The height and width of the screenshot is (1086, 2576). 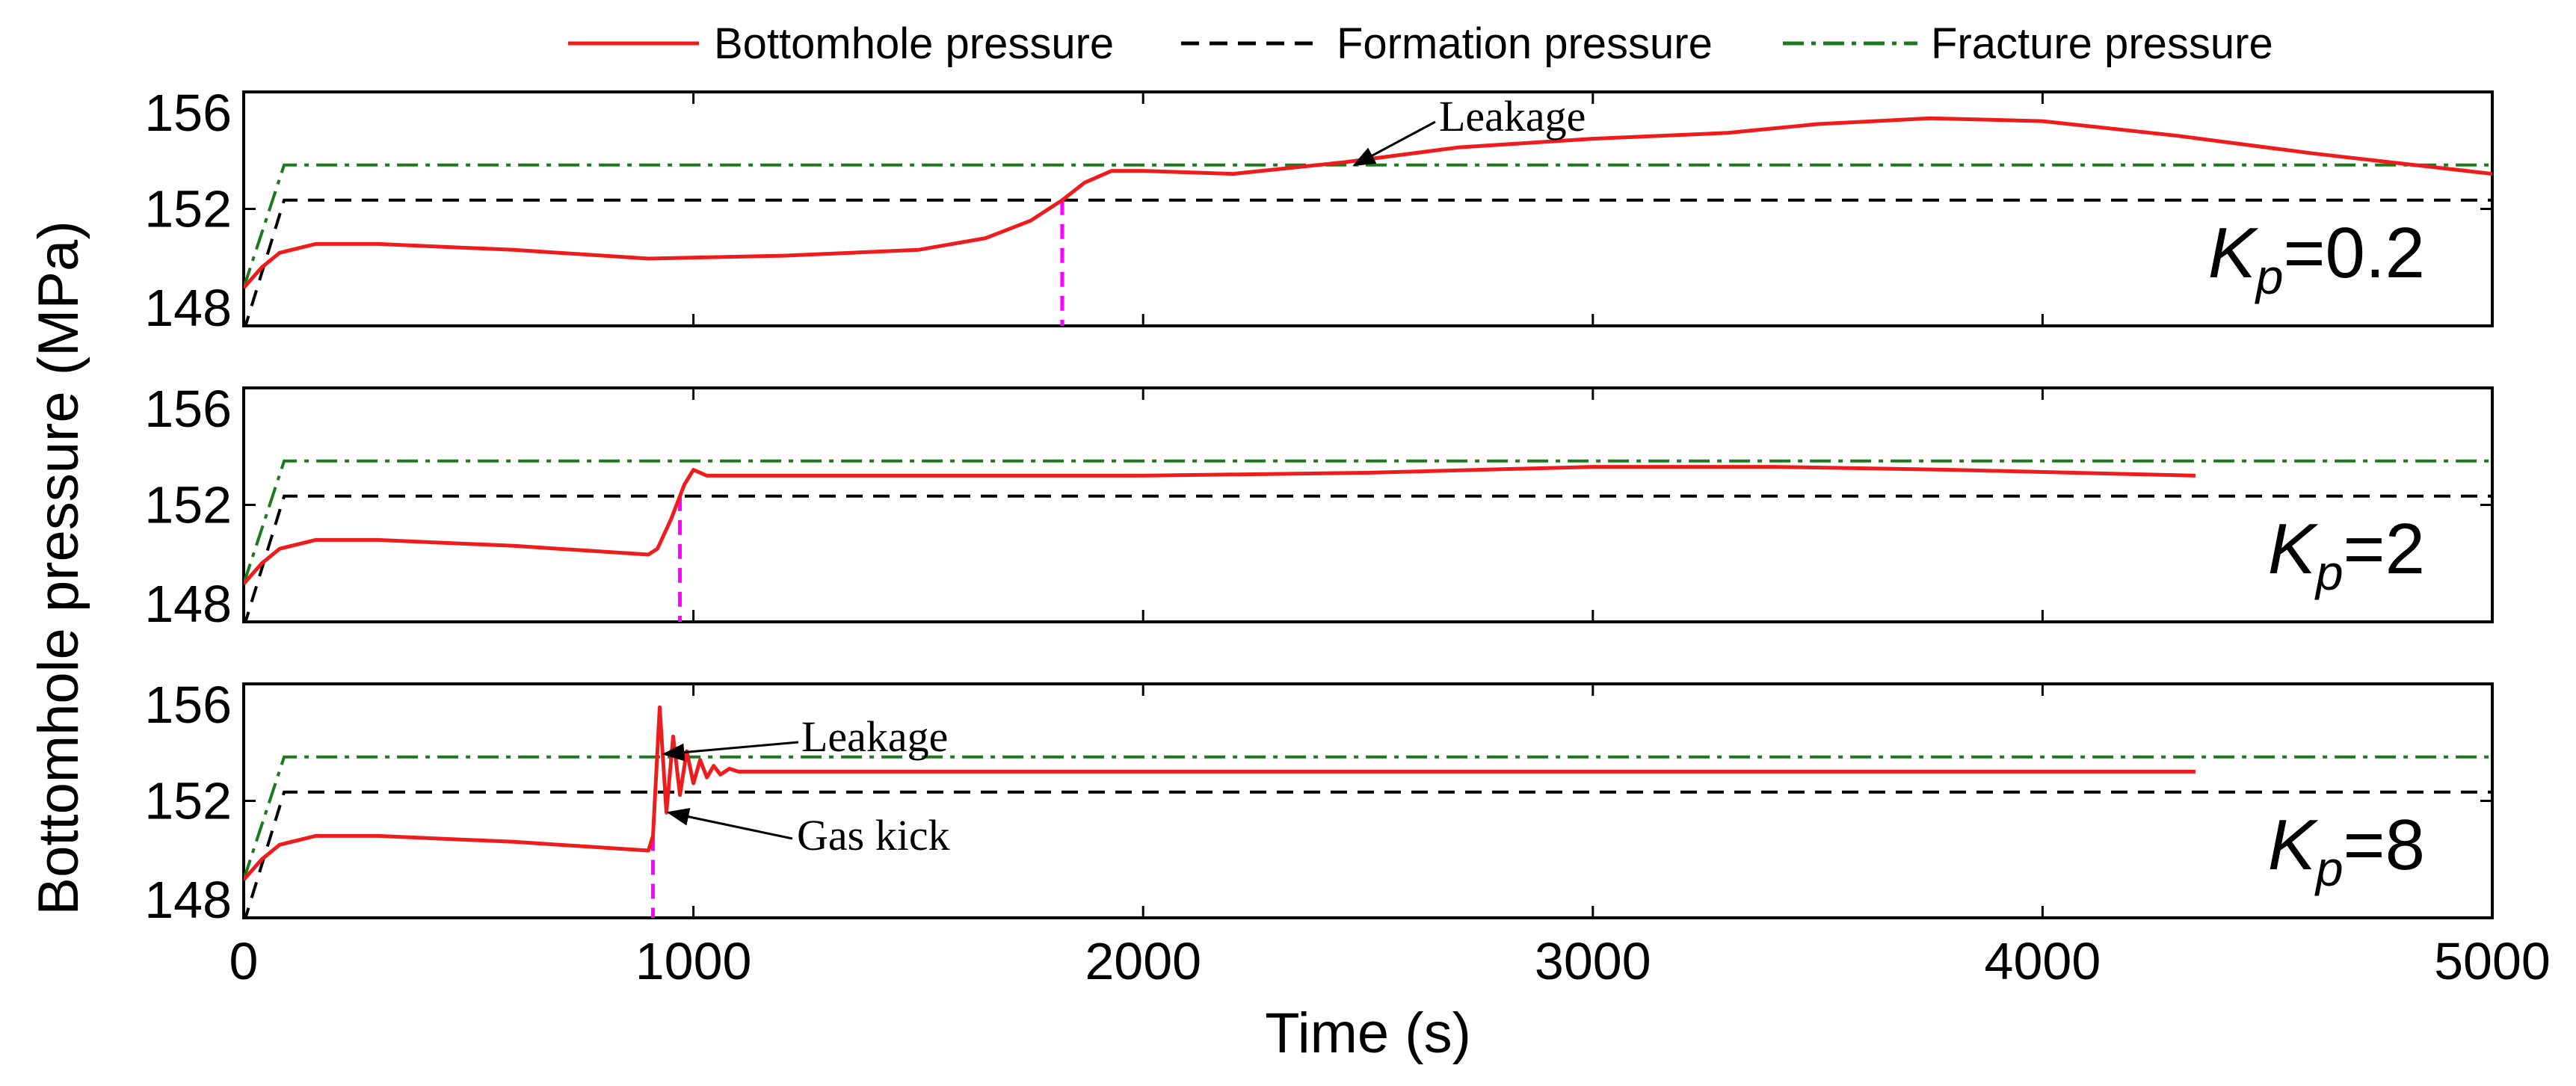 What do you see at coordinates (2346, 850) in the screenshot?
I see `kp-label: Kp=8` at bounding box center [2346, 850].